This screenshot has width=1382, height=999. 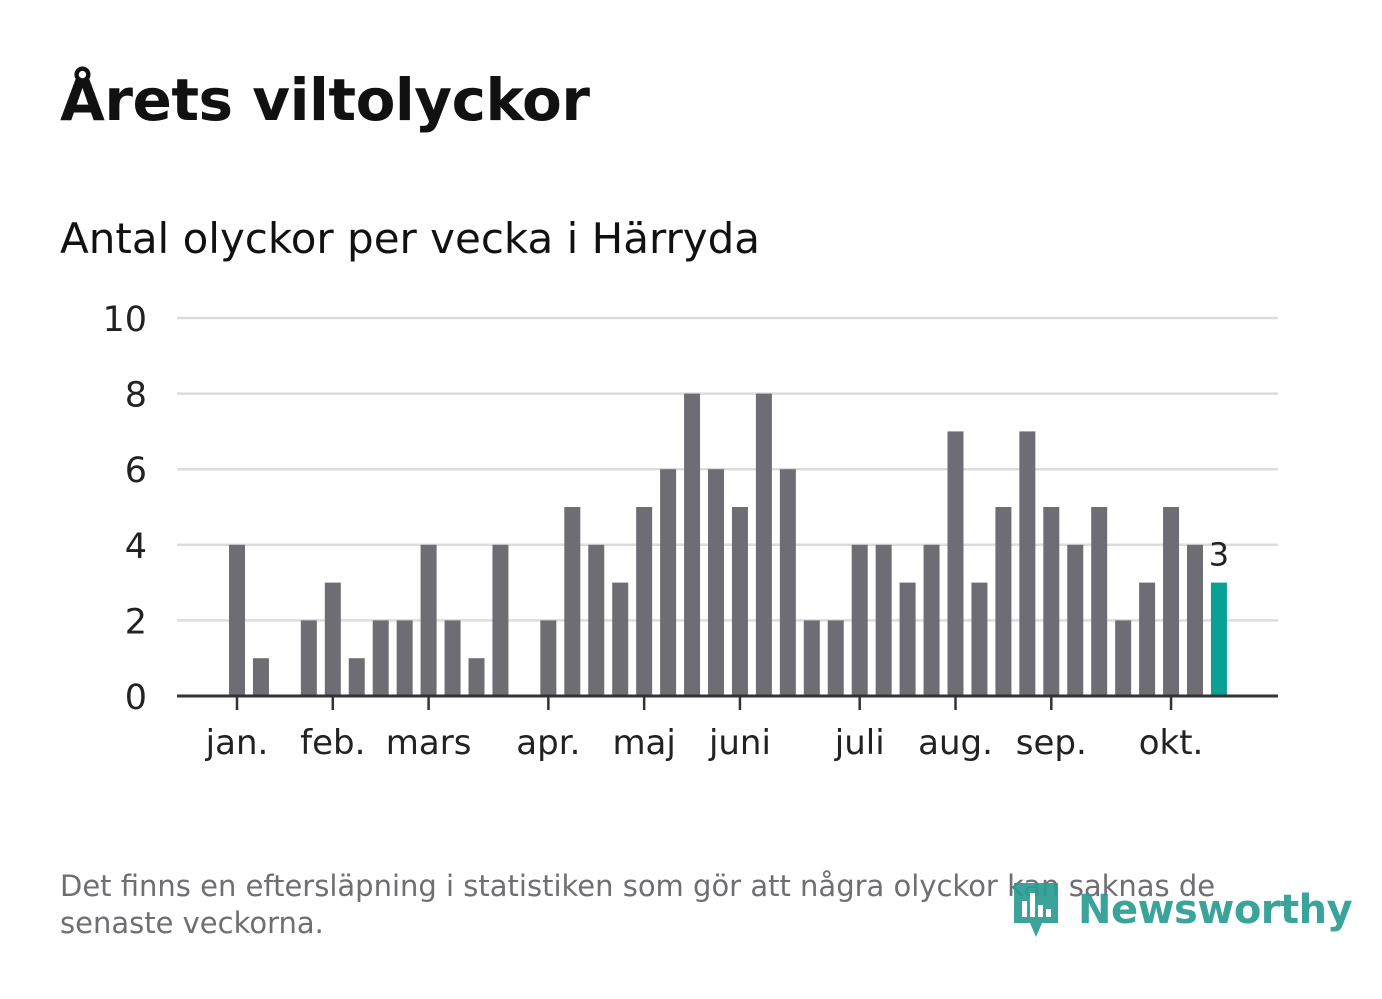 What do you see at coordinates (1219, 555) in the screenshot?
I see `highlight-value-label: 3` at bounding box center [1219, 555].